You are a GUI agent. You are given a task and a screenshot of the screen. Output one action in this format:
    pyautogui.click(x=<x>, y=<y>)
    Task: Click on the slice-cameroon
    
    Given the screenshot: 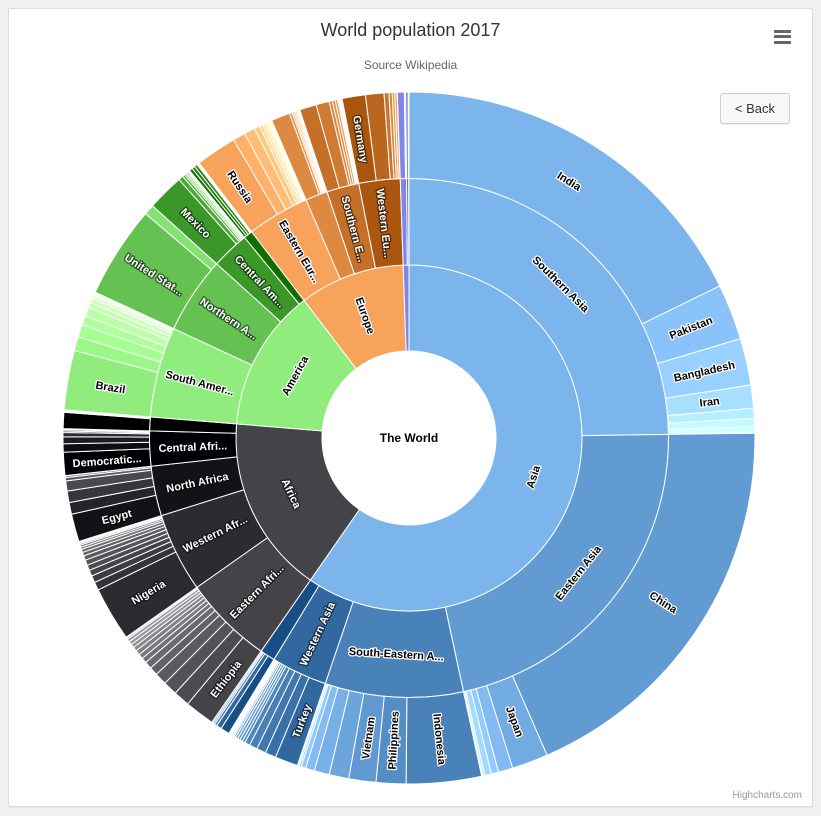 What is the action you would take?
    pyautogui.click(x=106, y=440)
    